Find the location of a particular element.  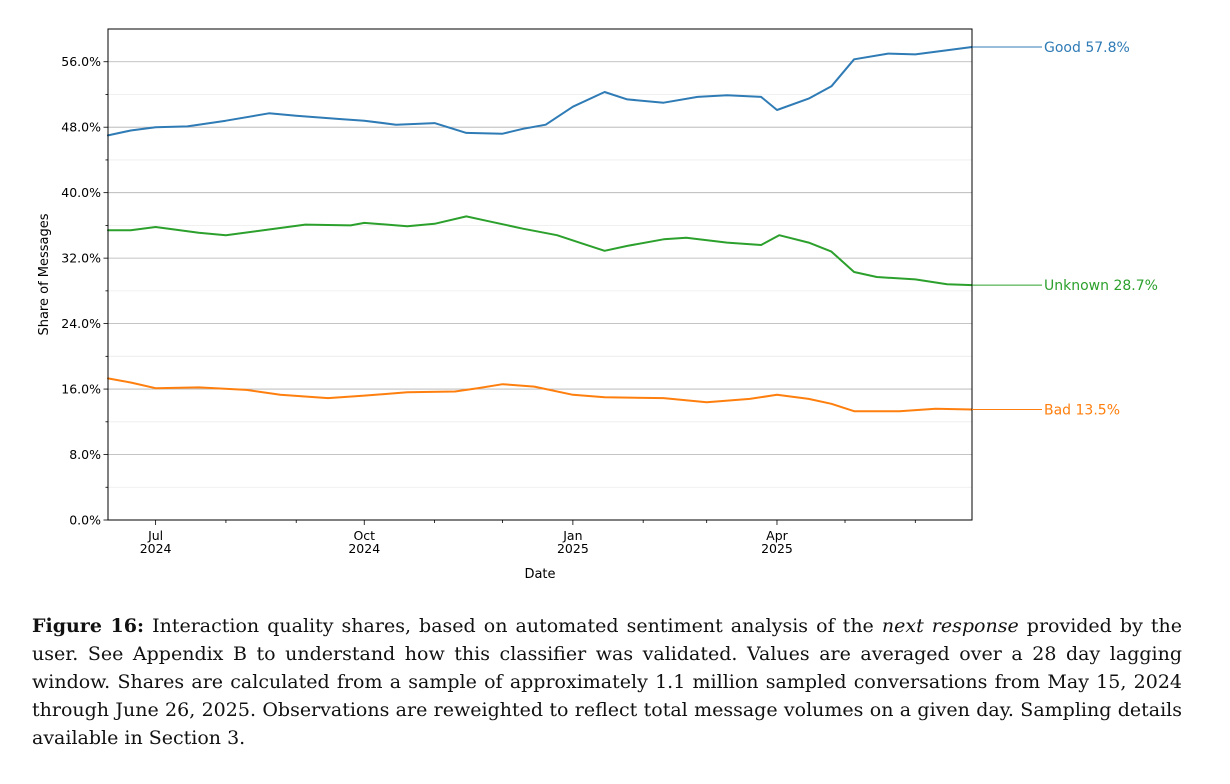

series-line-good is located at coordinates (540, 91).